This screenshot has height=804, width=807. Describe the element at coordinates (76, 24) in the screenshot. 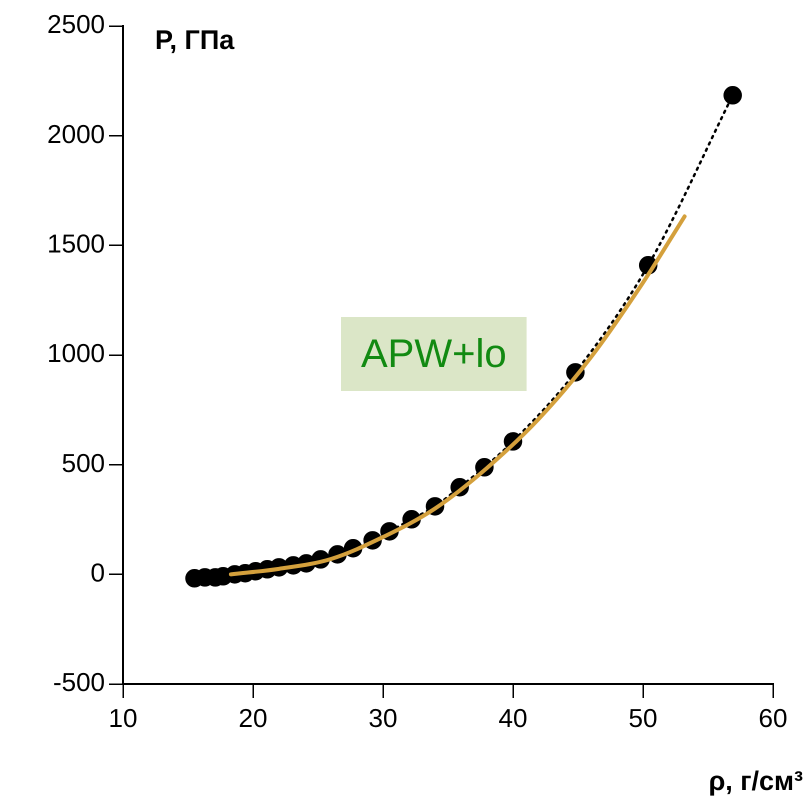

I see `y-tick-label: 2500` at that location.